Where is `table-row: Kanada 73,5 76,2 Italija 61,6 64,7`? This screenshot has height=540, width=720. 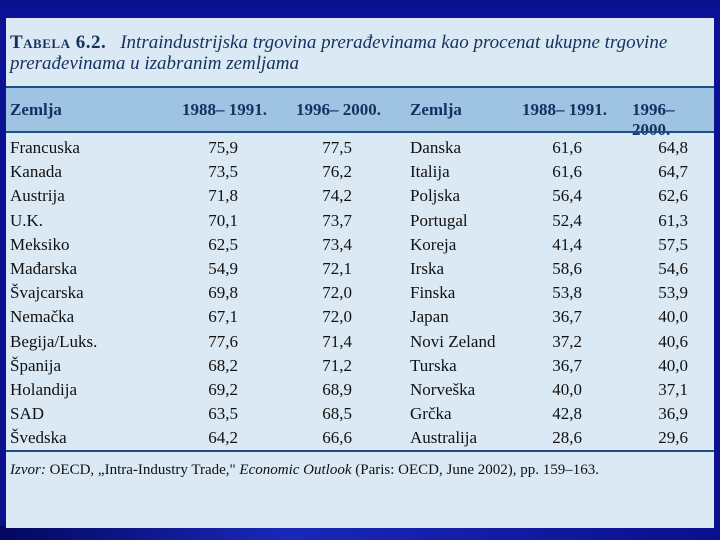 table-row: Kanada 73,5 76,2 Italija 61,6 64,7 is located at coordinates (360, 172).